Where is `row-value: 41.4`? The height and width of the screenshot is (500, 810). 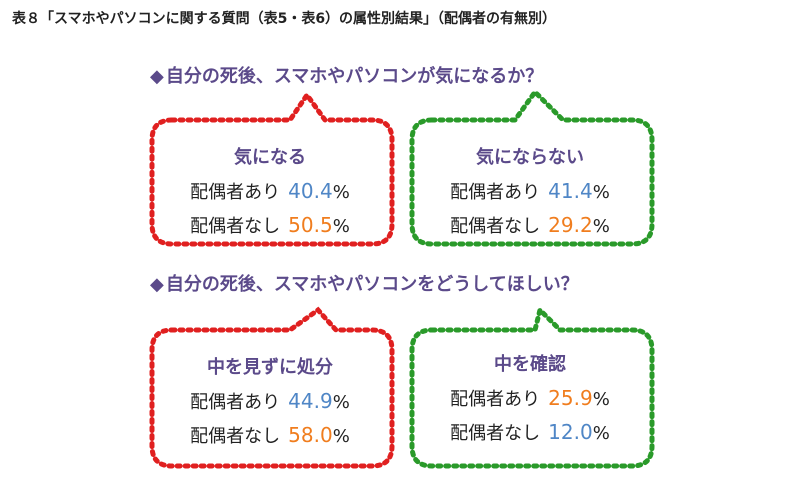 row-value: 41.4 is located at coordinates (570, 191).